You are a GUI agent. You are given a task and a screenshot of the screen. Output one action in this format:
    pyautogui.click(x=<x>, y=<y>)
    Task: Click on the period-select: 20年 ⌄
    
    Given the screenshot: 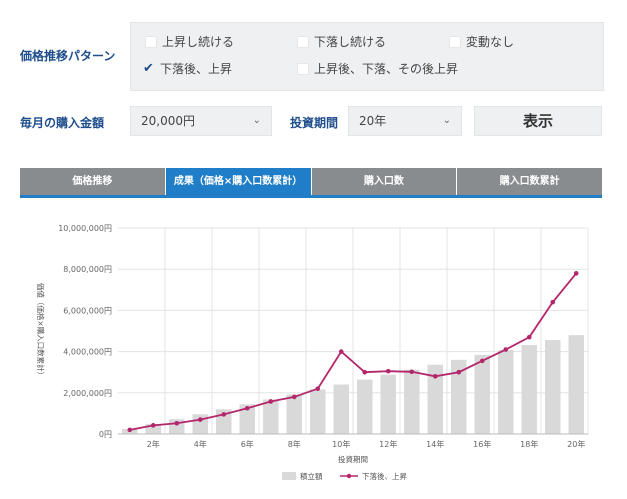 What is the action you would take?
    pyautogui.click(x=405, y=121)
    